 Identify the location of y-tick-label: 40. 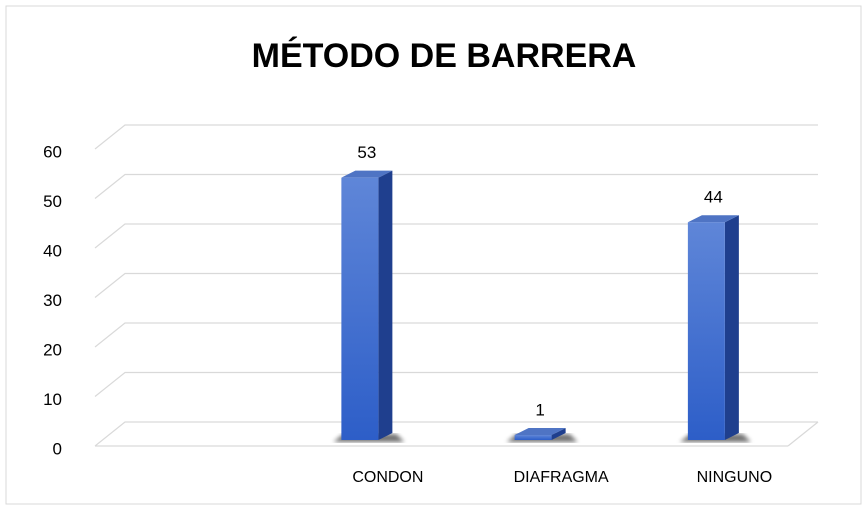
(52, 250).